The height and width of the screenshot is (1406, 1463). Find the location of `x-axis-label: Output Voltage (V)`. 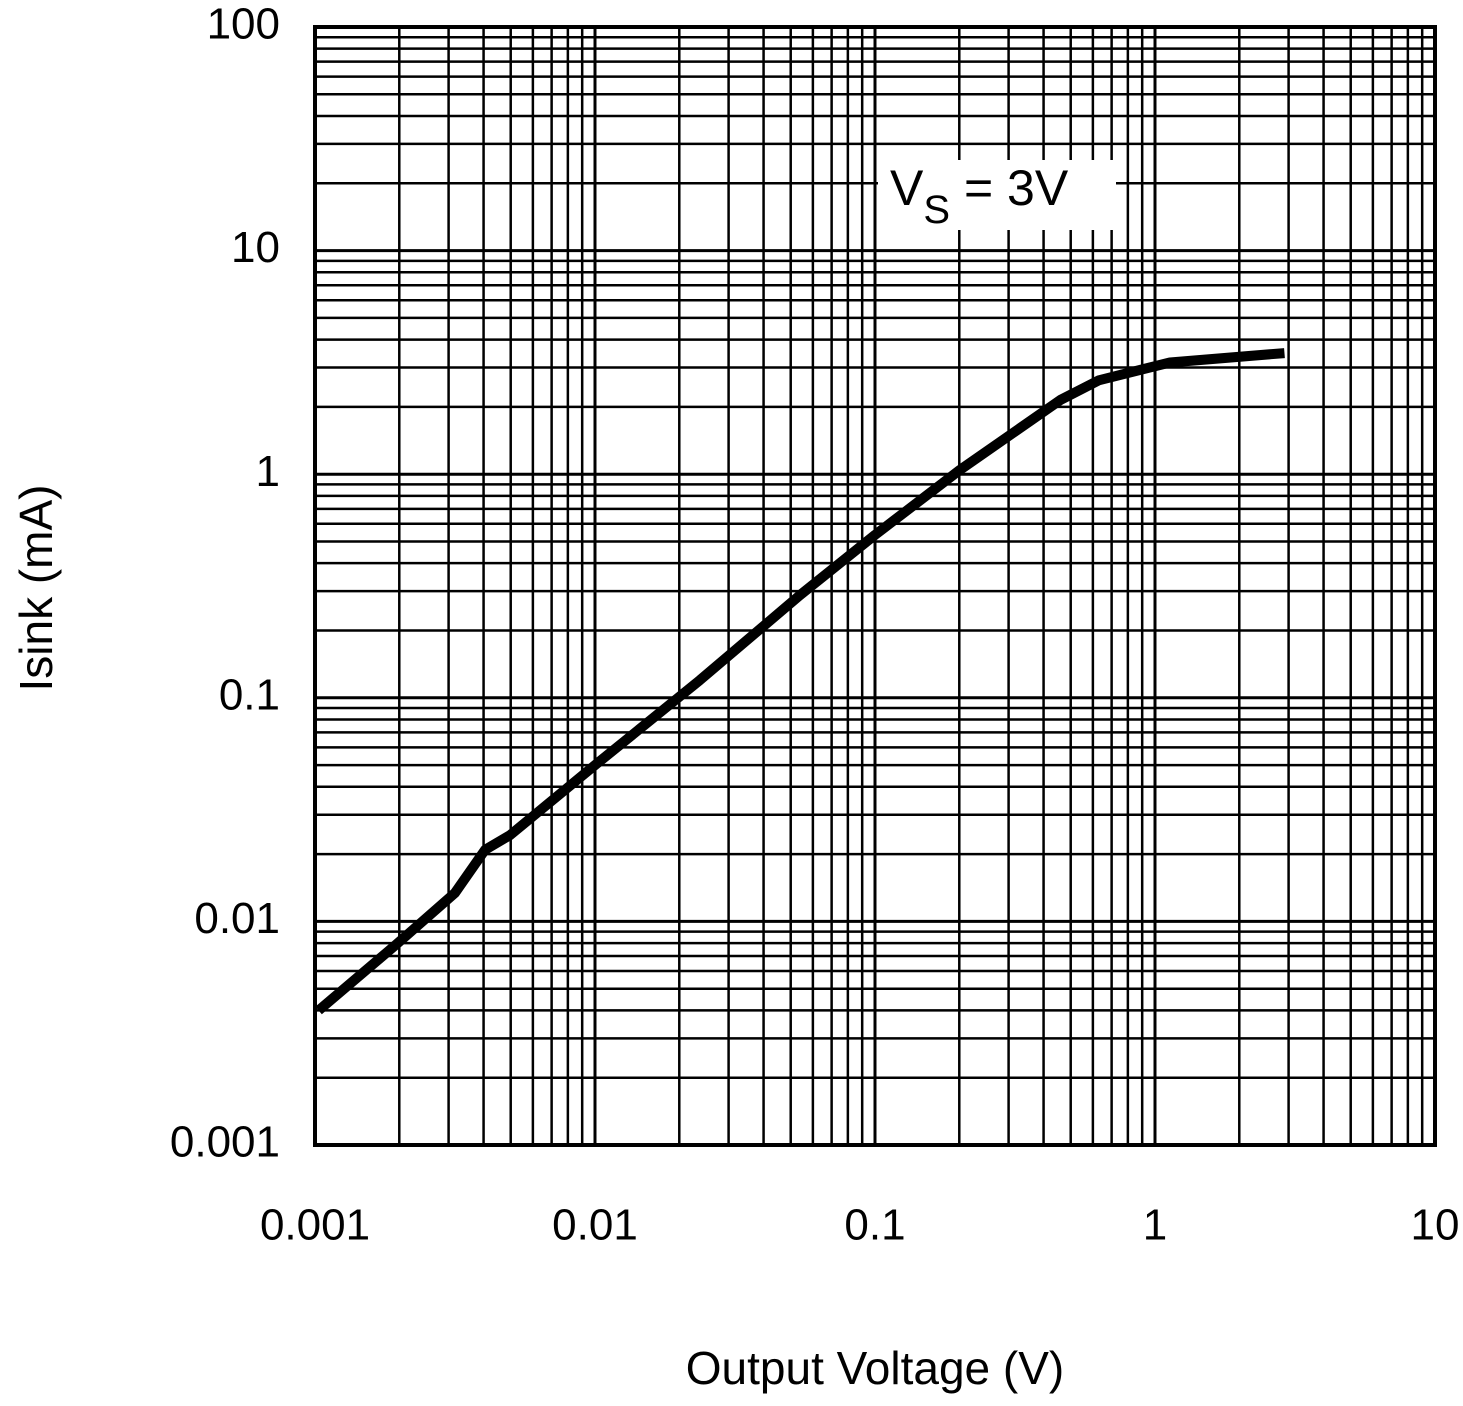

x-axis-label: Output Voltage (V) is located at coordinates (875, 1368).